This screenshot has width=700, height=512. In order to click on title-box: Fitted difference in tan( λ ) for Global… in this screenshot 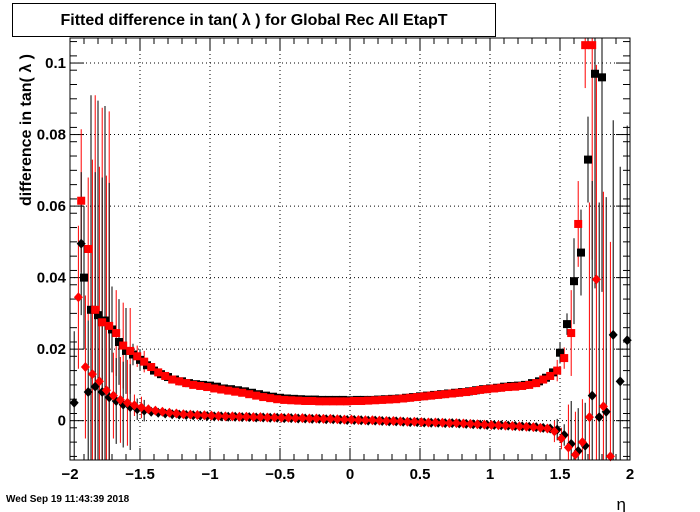, I will do `click(254, 20)`.